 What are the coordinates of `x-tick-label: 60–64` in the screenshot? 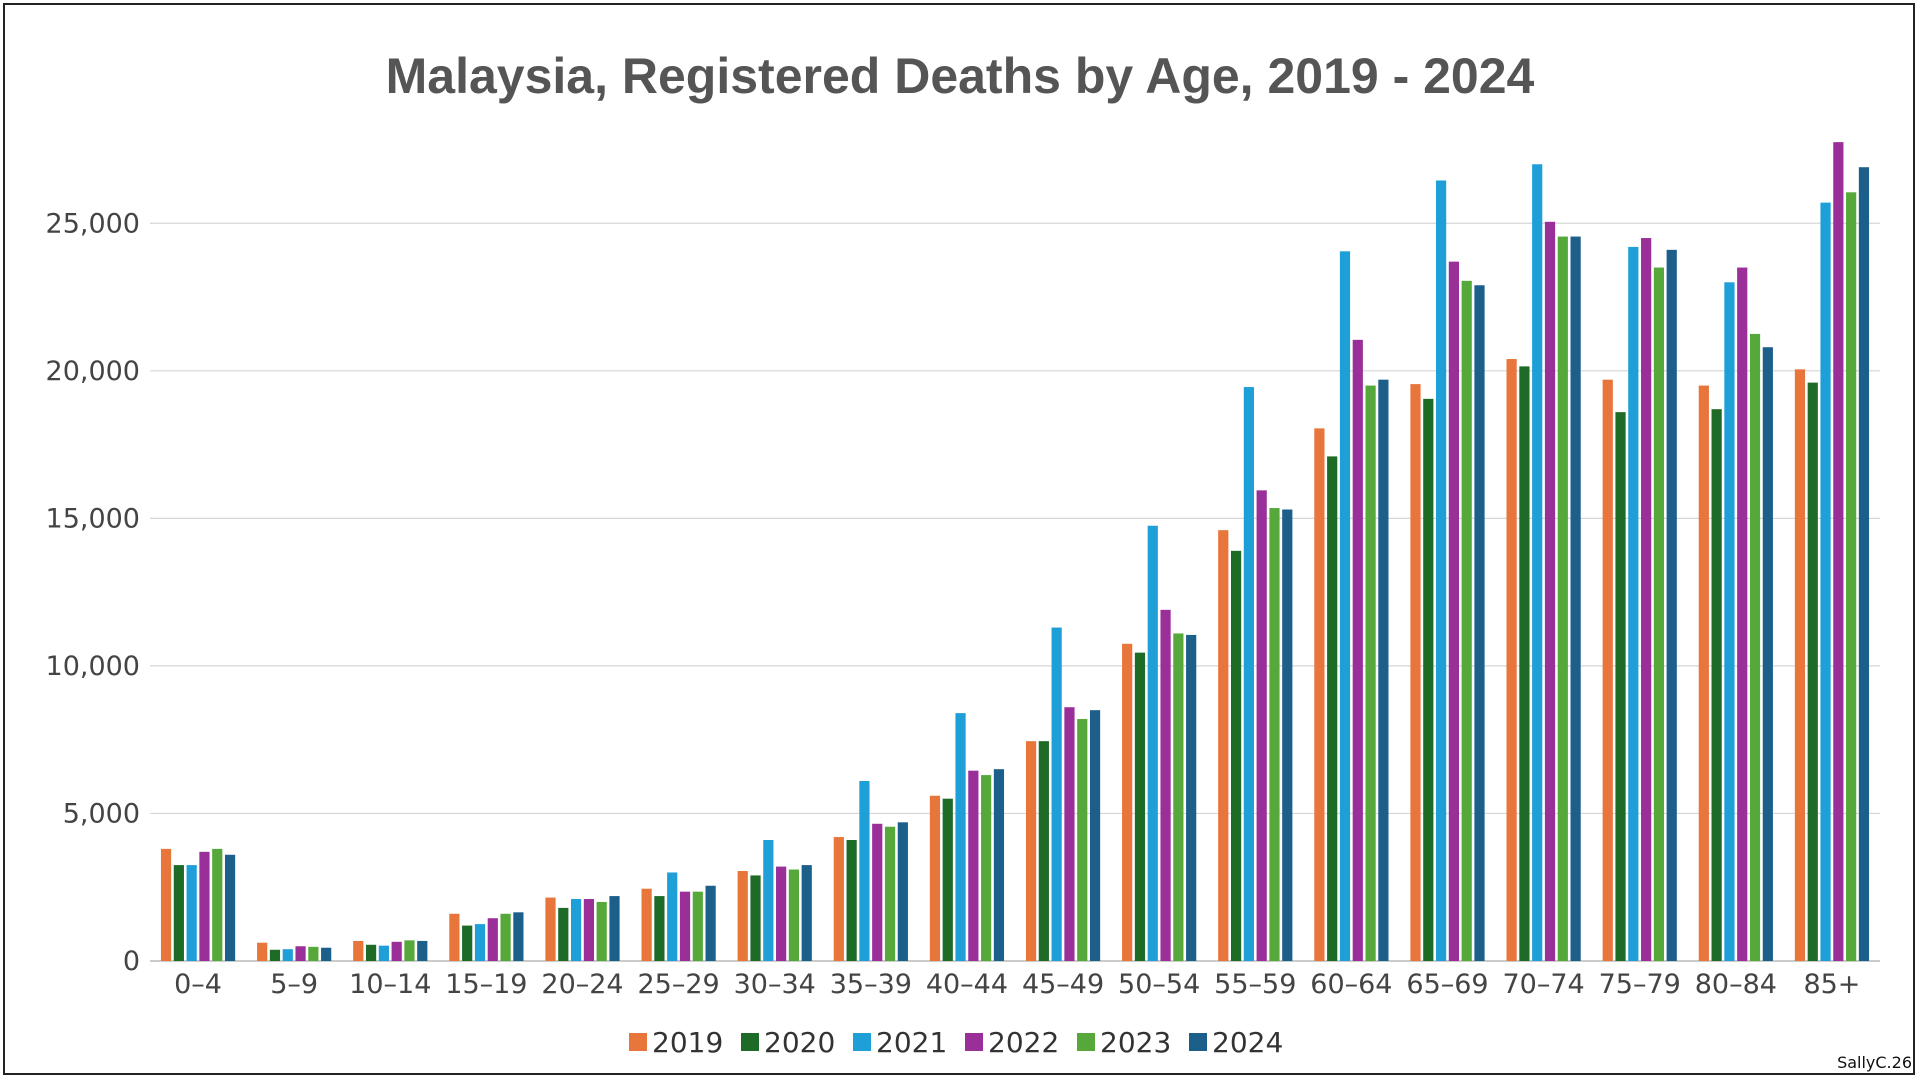 It's located at (1351, 984).